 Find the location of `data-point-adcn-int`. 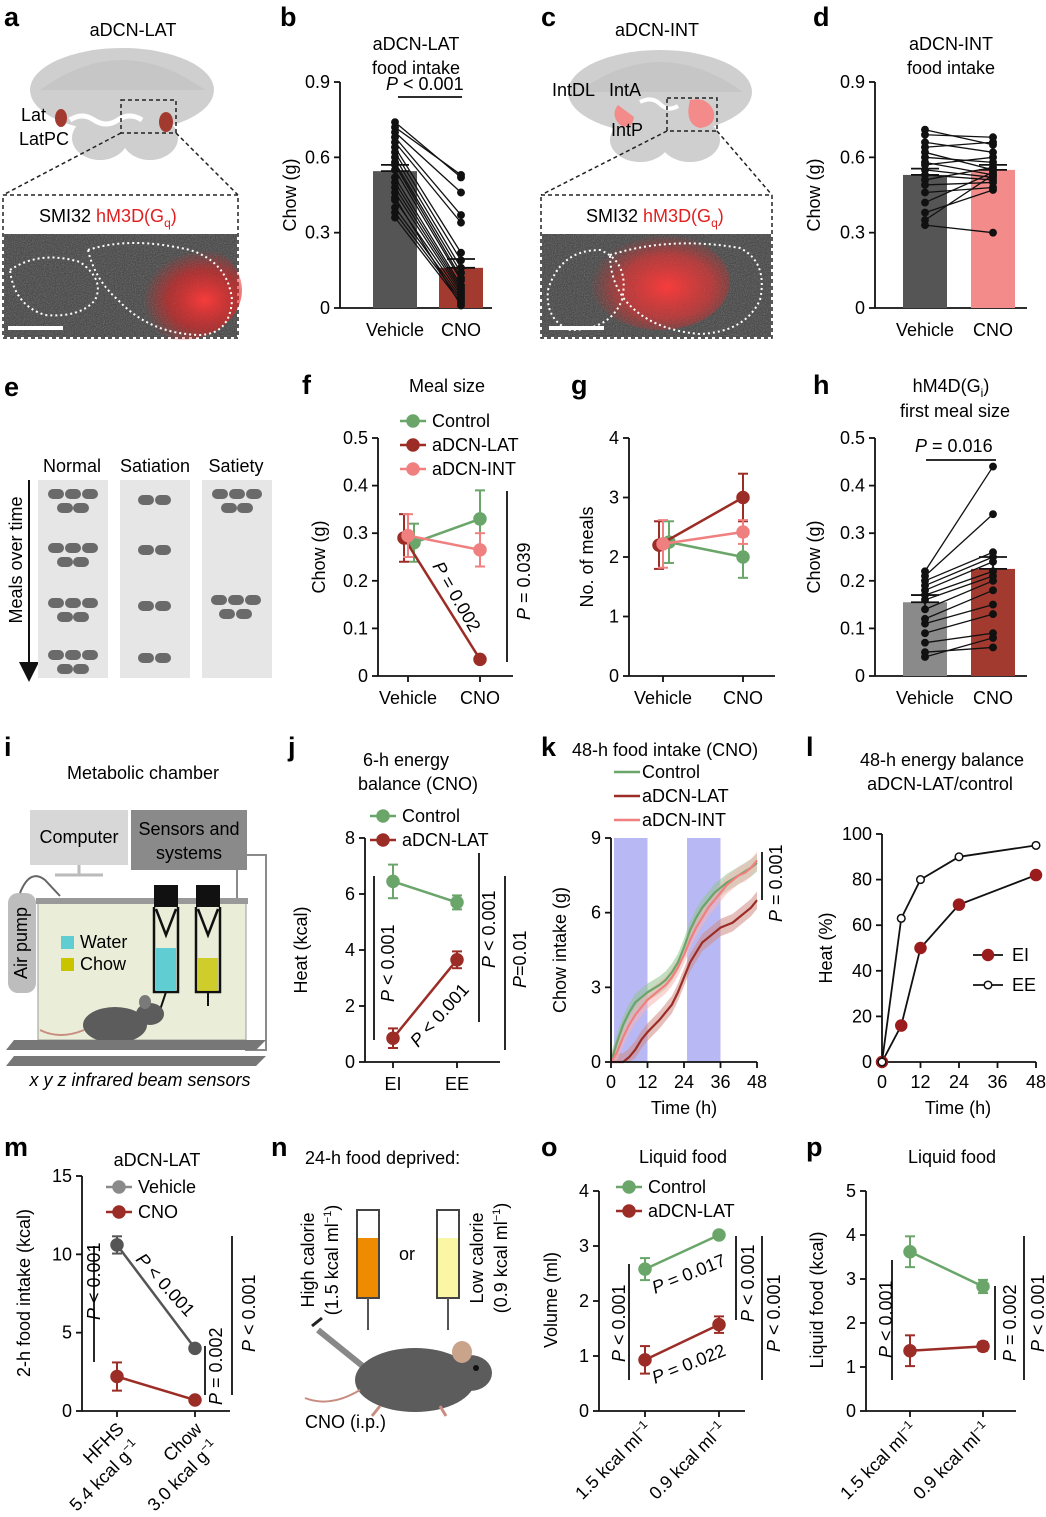

data-point-adcn-int is located at coordinates (408, 535).